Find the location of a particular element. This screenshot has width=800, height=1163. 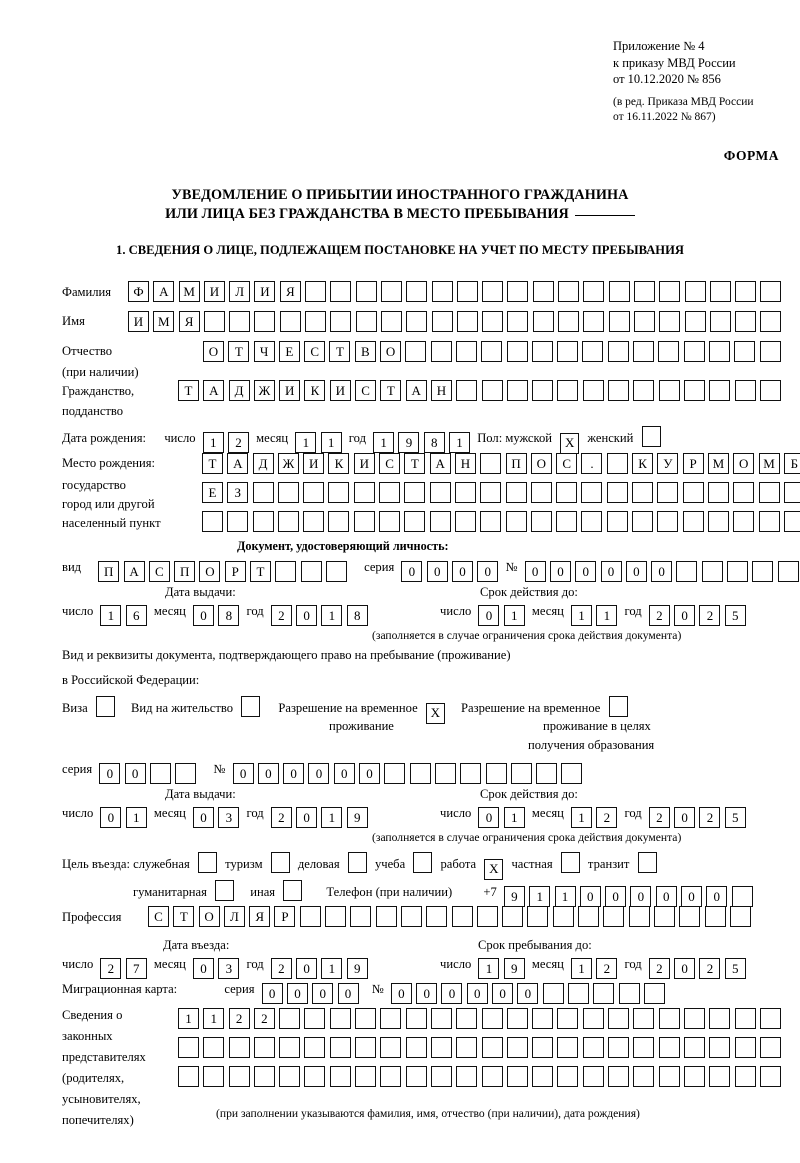

char-cell: Ф is located at coordinates (138, 291).